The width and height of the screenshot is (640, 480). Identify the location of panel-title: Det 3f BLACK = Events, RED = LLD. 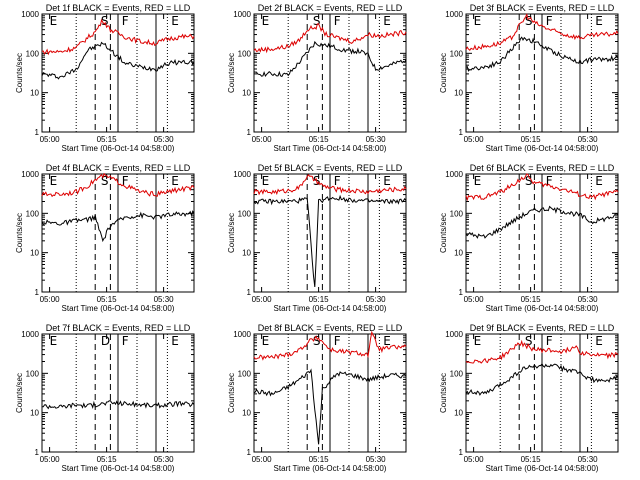
(542, 8).